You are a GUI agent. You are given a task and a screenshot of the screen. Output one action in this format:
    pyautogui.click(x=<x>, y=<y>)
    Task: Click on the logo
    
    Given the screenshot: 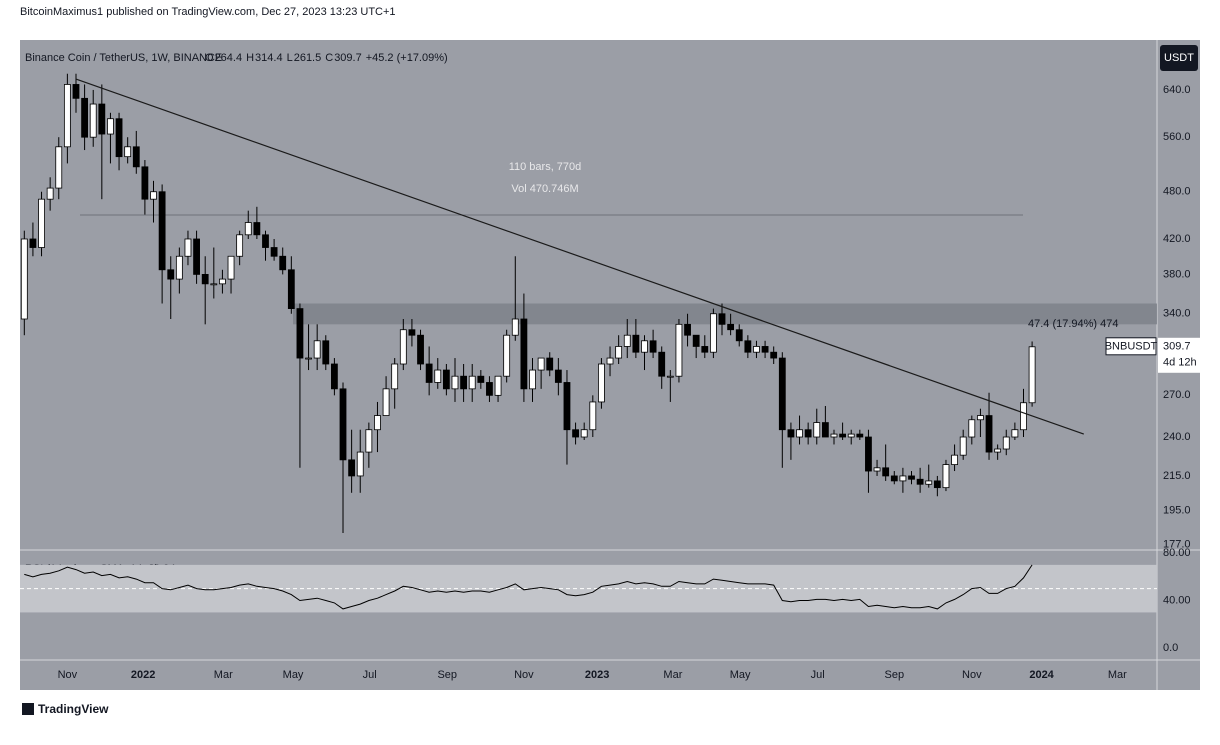 What is the action you would take?
    pyautogui.click(x=28, y=709)
    